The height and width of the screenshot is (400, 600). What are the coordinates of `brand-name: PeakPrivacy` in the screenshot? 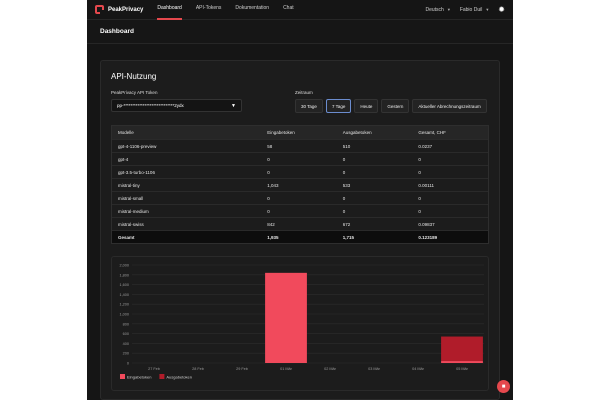 It's located at (126, 9).